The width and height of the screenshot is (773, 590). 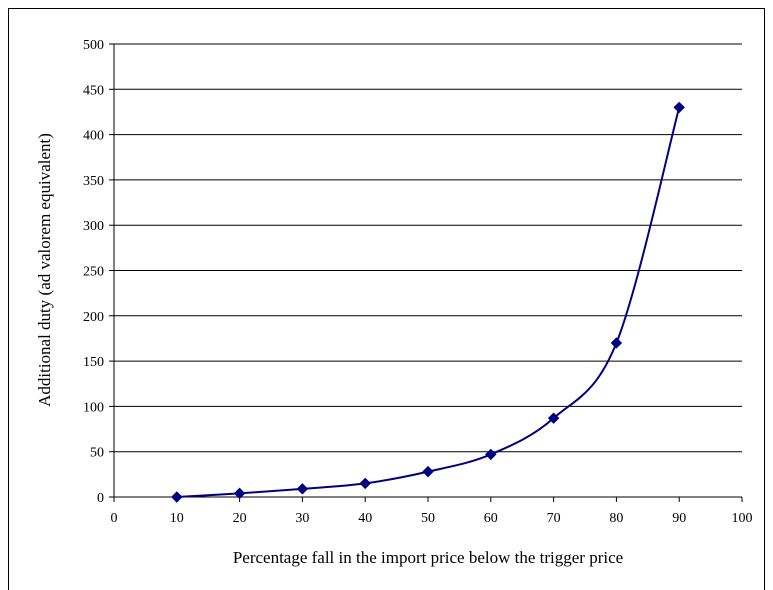 What do you see at coordinates (93, 181) in the screenshot?
I see `y-tick-label: 350` at bounding box center [93, 181].